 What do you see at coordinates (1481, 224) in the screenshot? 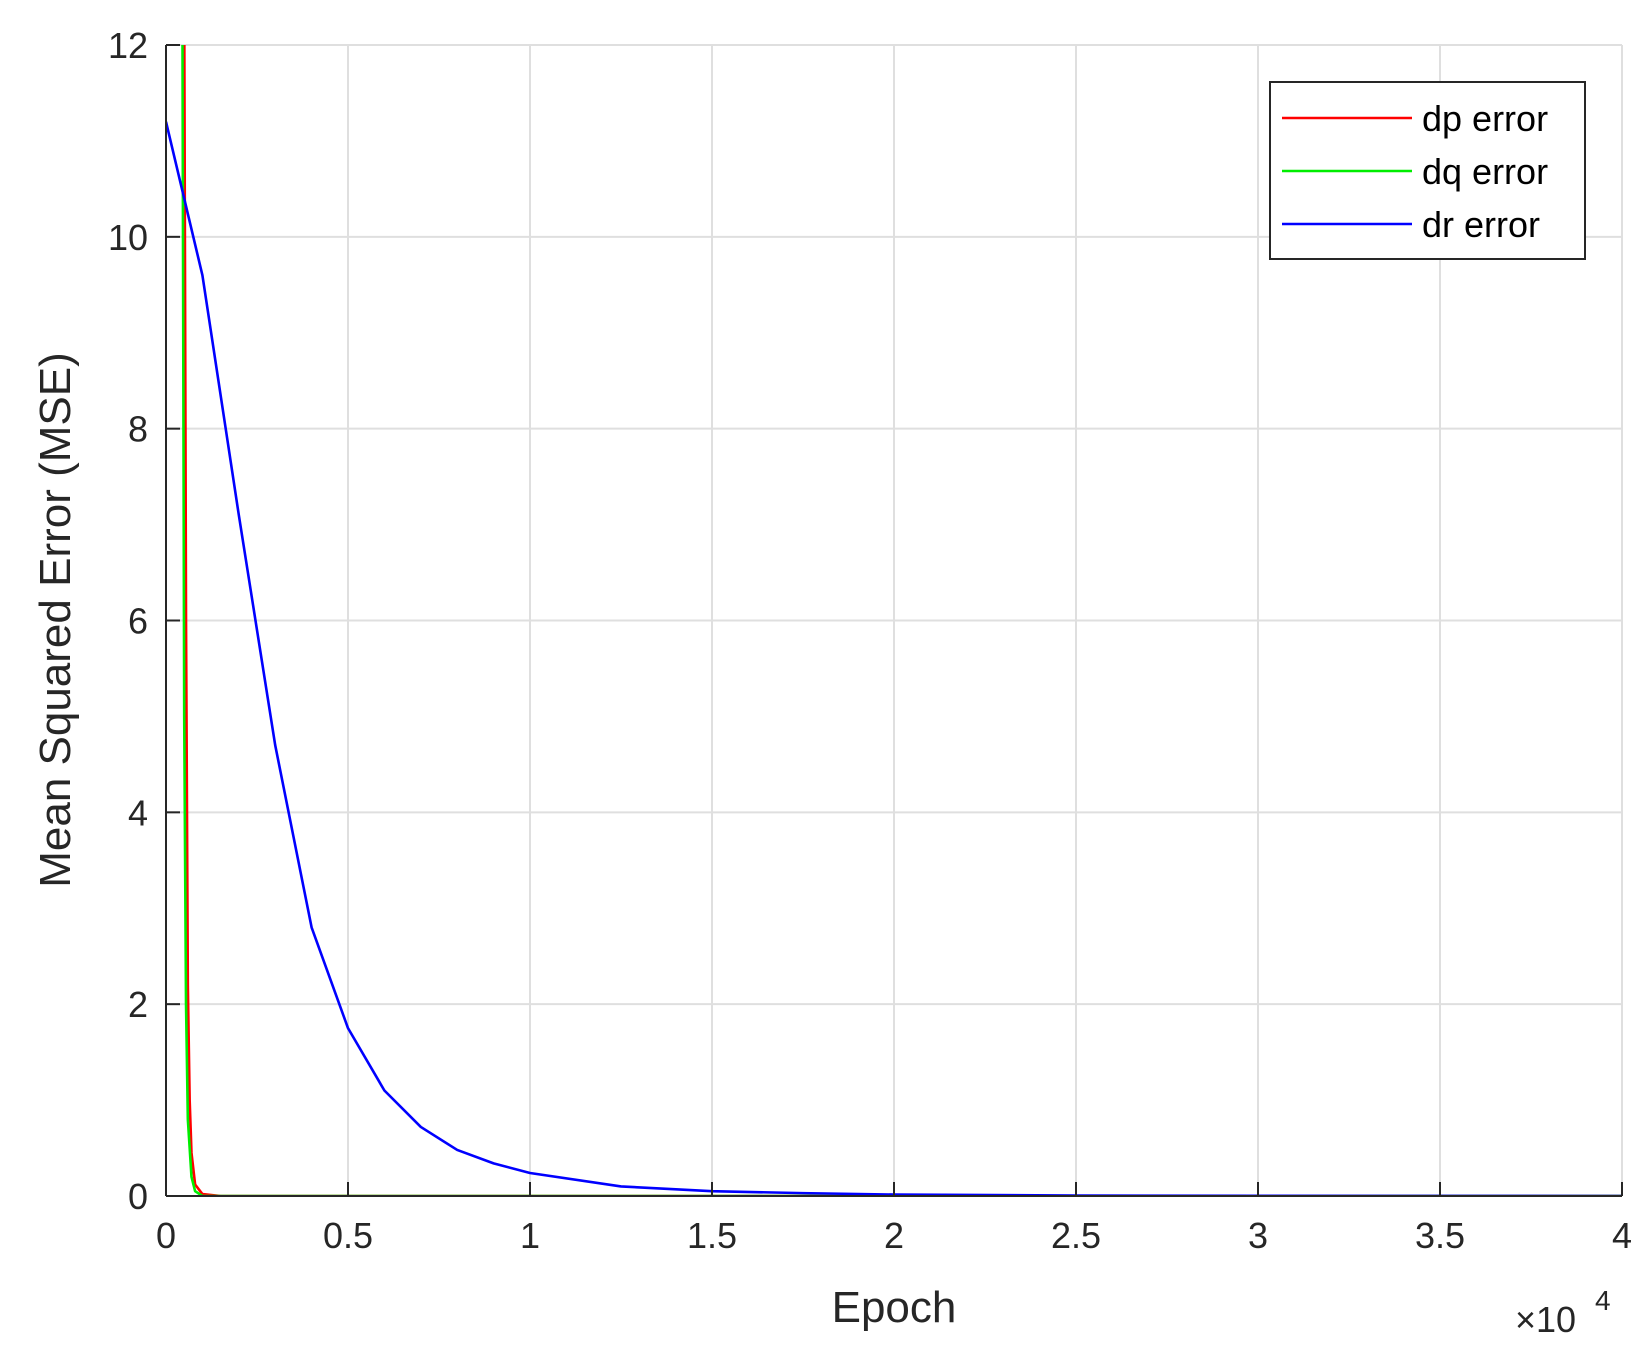
I see `legend-label: dr error` at bounding box center [1481, 224].